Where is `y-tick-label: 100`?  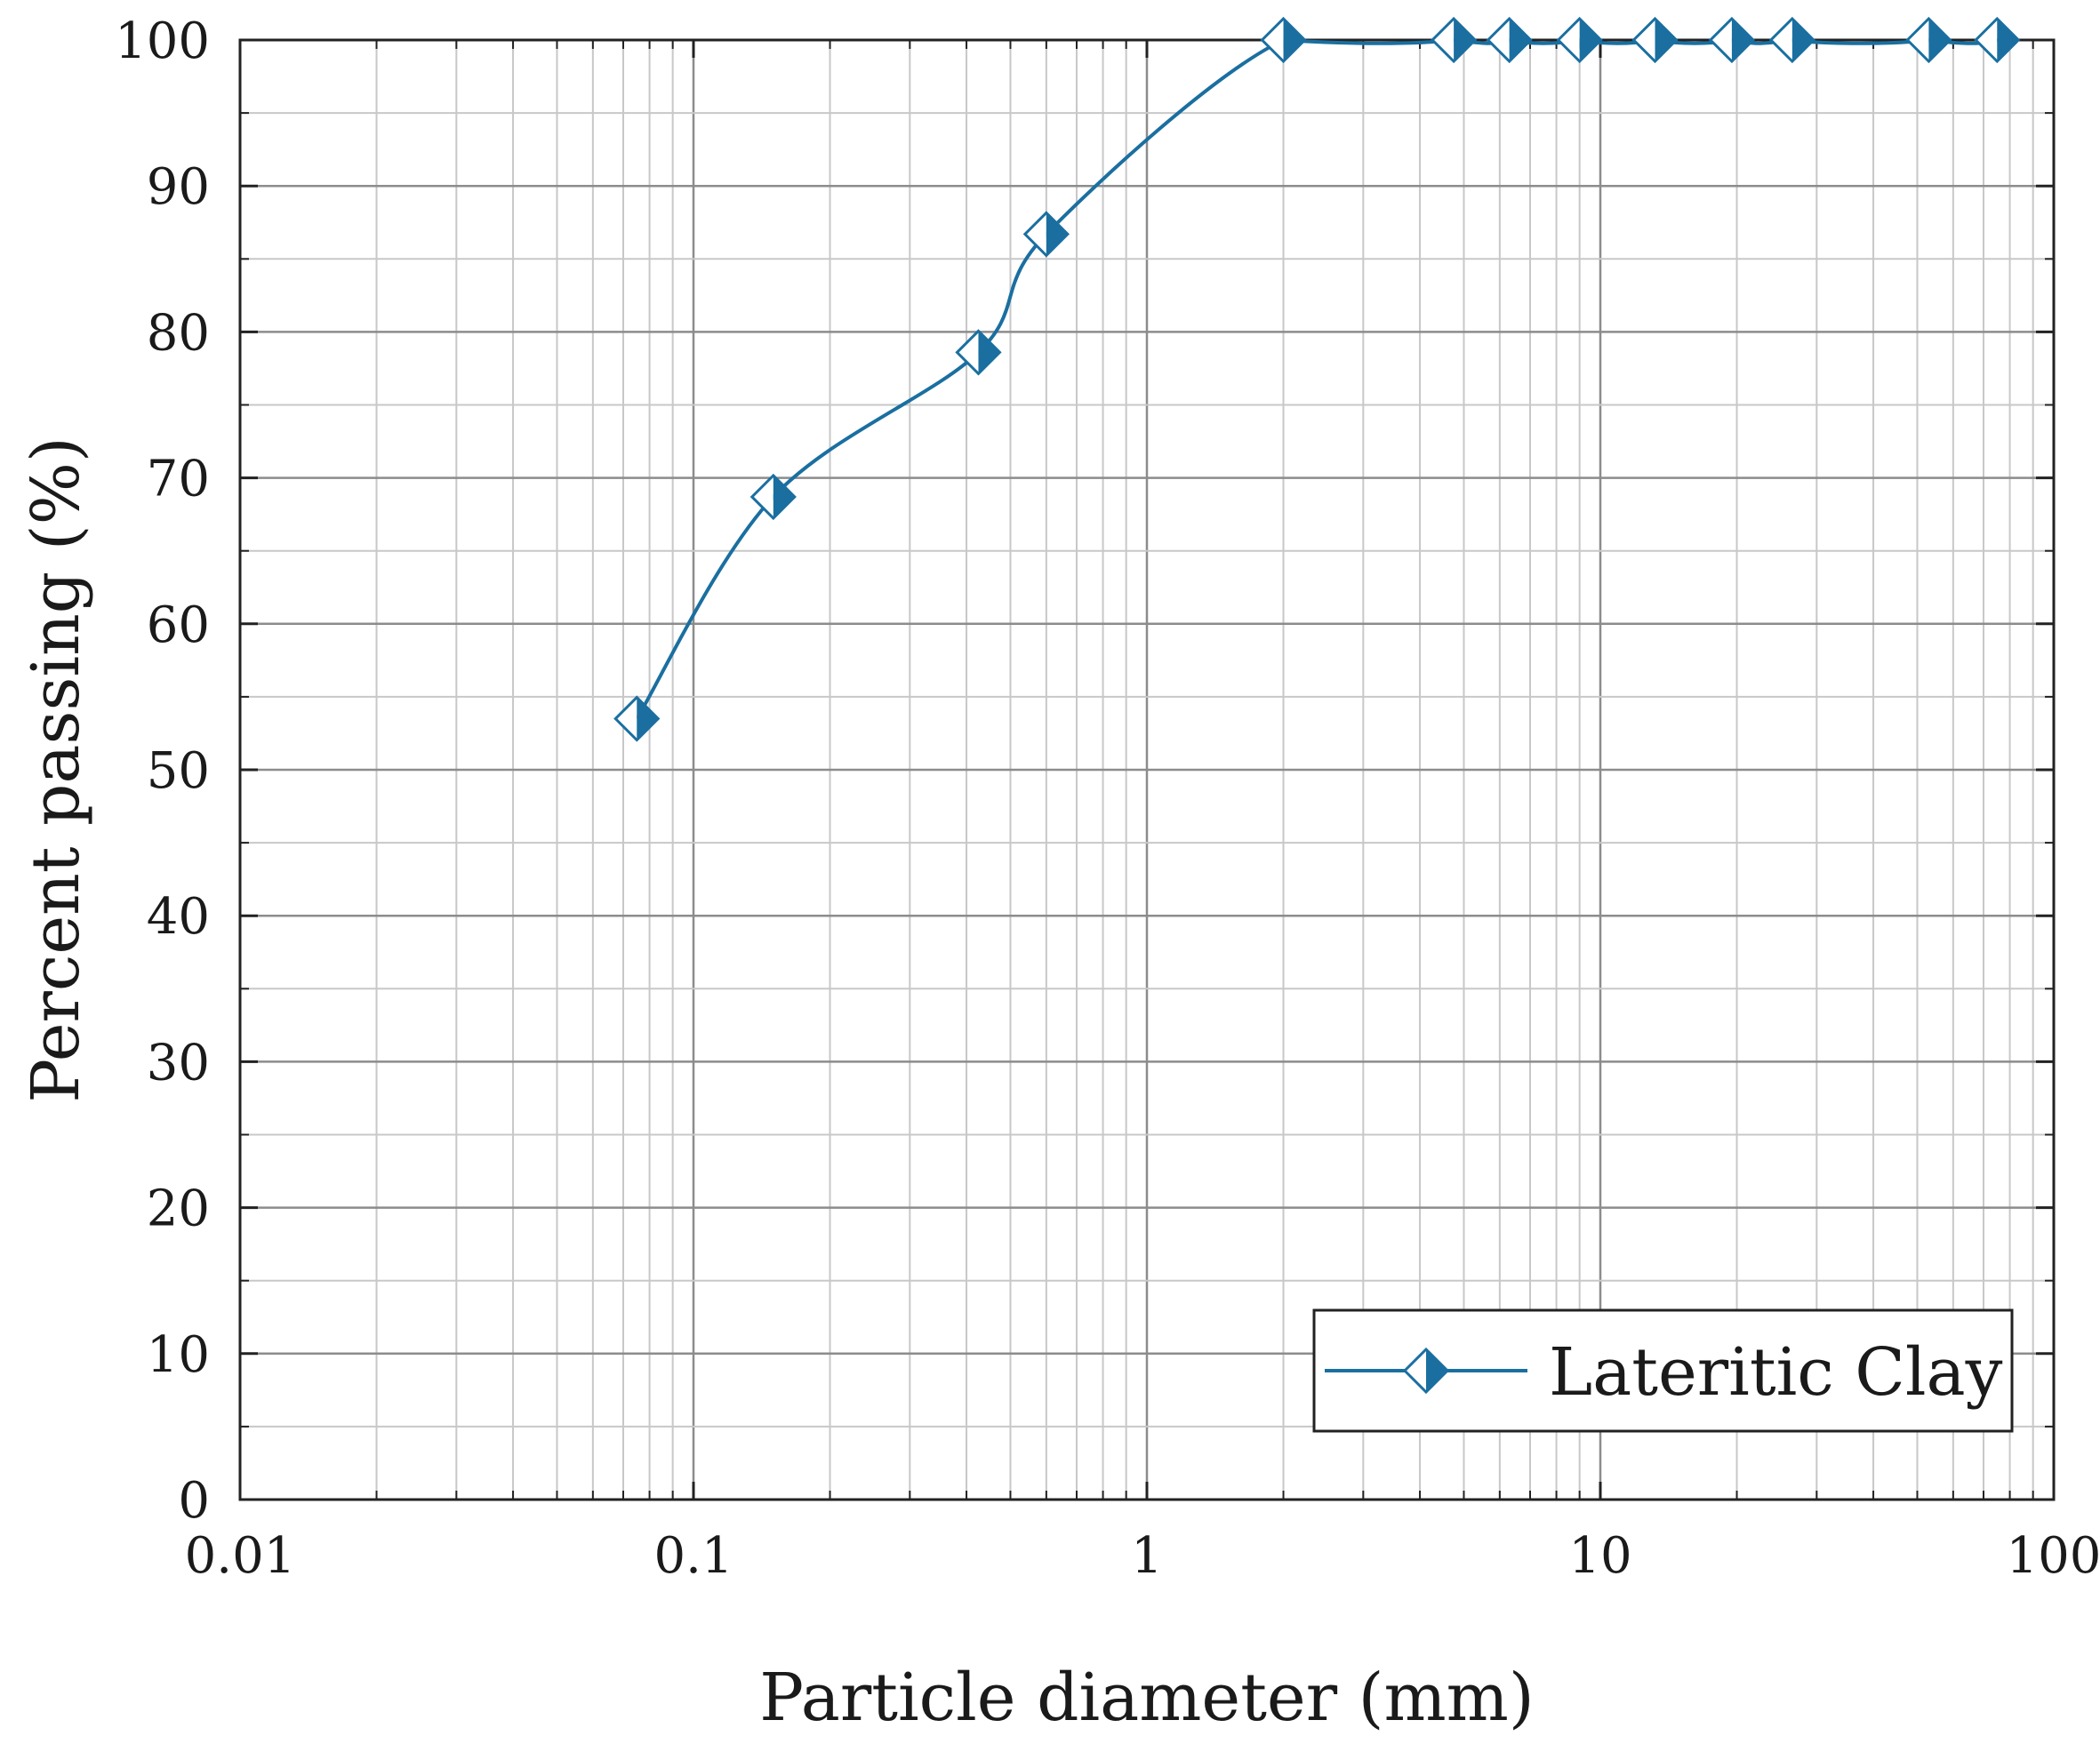
y-tick-label: 100 is located at coordinates (163, 41).